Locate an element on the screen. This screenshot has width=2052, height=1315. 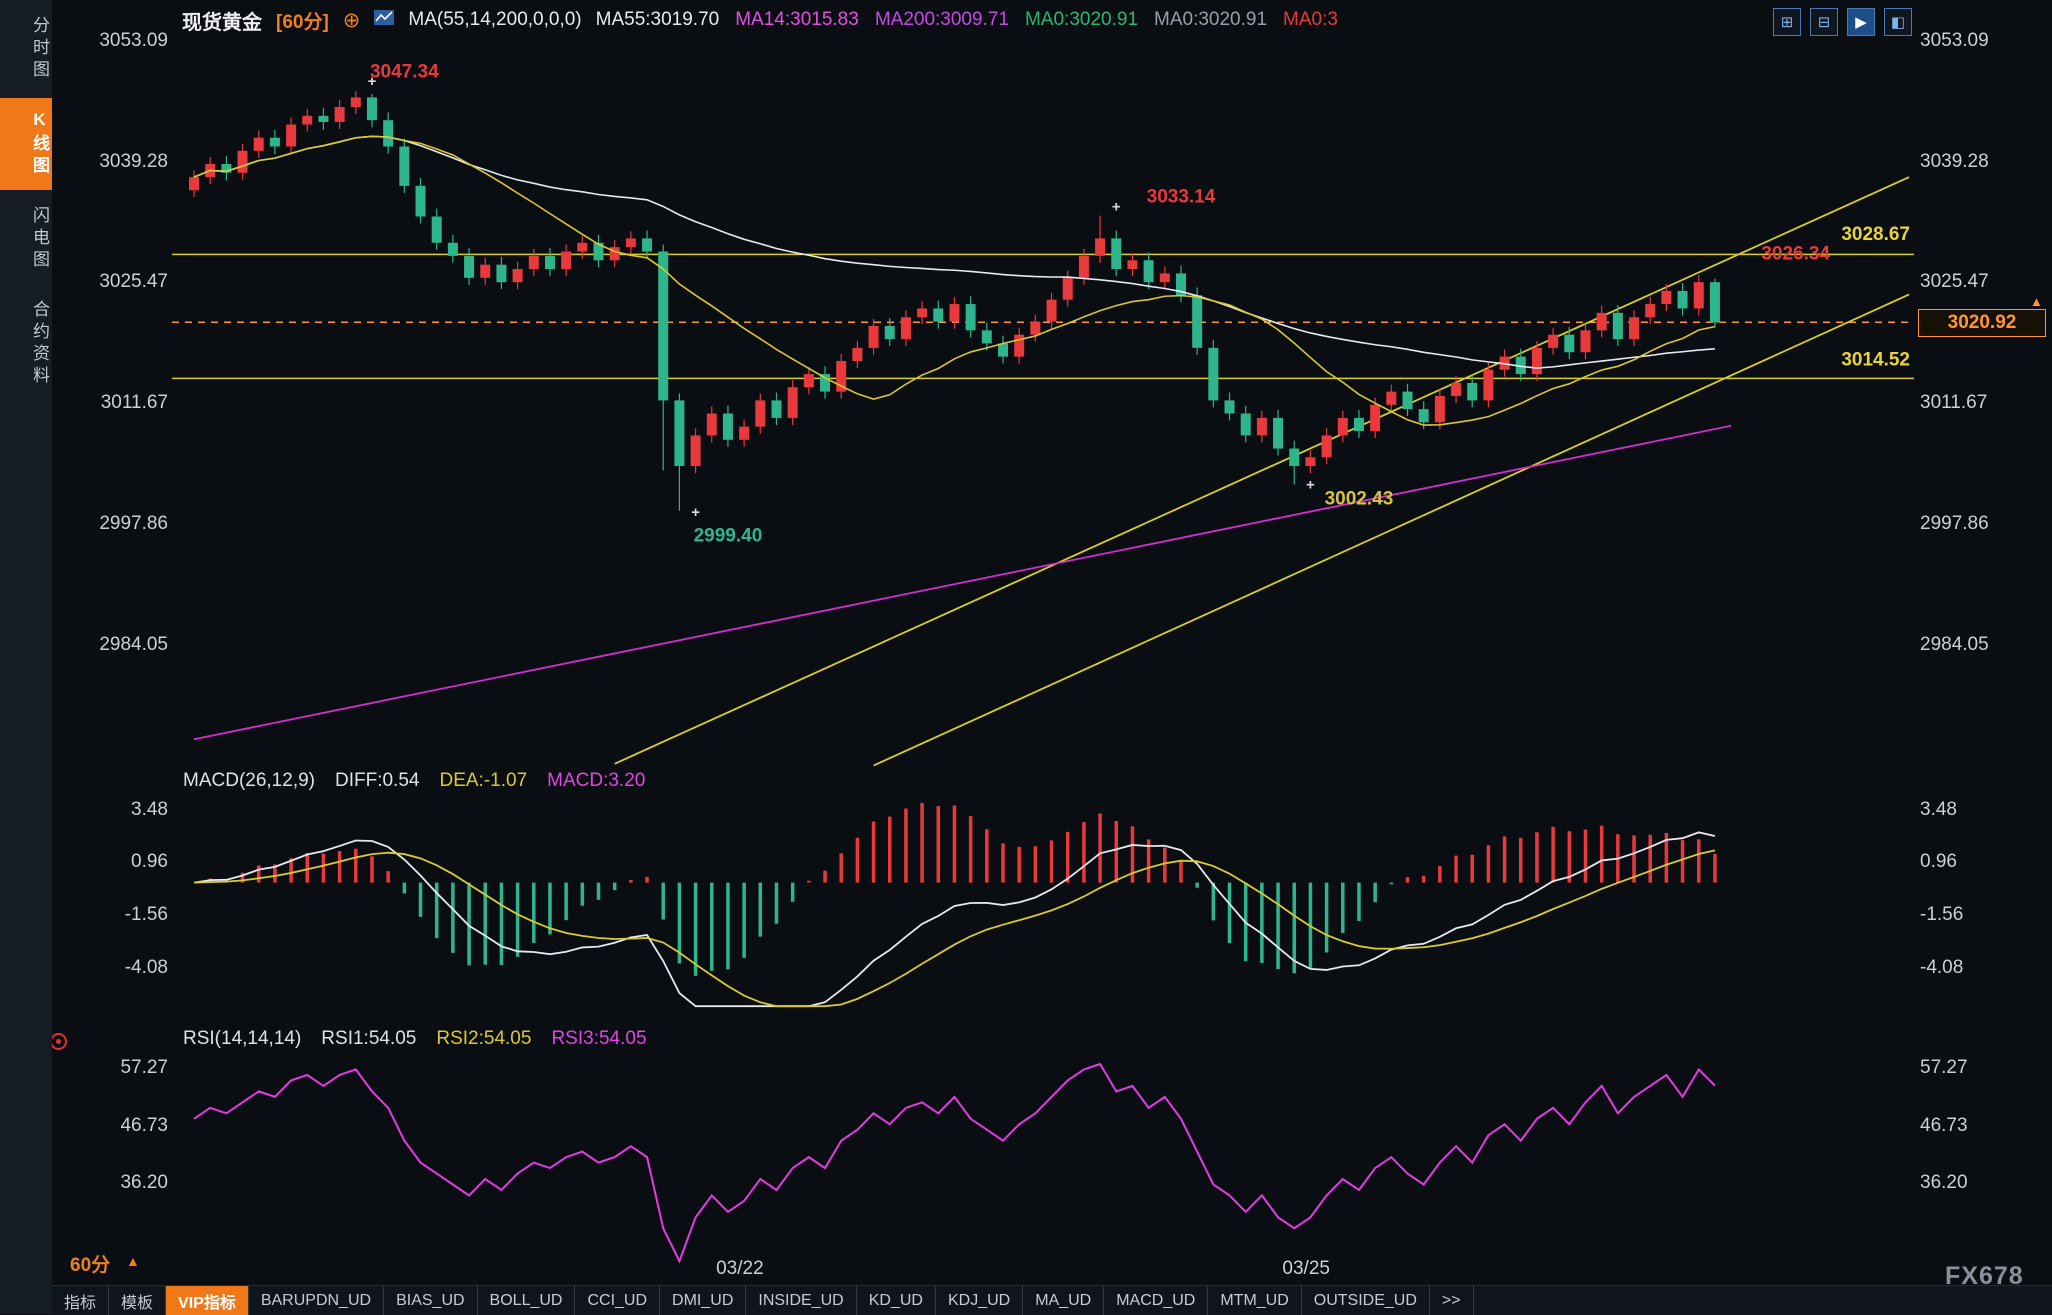
indicator-tab-dmi-ud: DMI_UD is located at coordinates (703, 1300).